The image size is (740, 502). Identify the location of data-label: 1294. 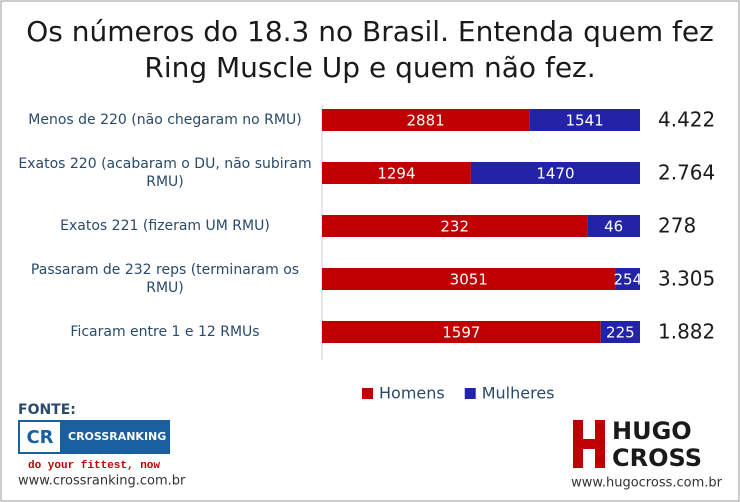
(396, 174).